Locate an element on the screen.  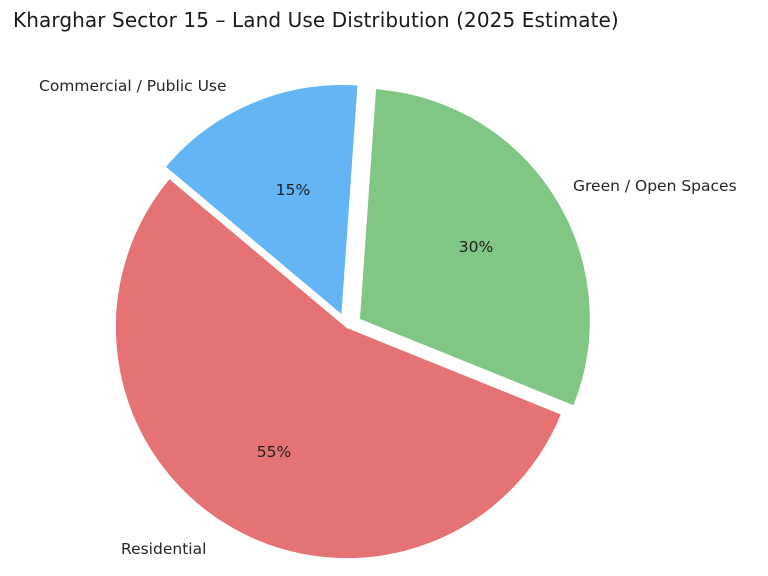
pct-green-open-spaces: 30% is located at coordinates (476, 247).